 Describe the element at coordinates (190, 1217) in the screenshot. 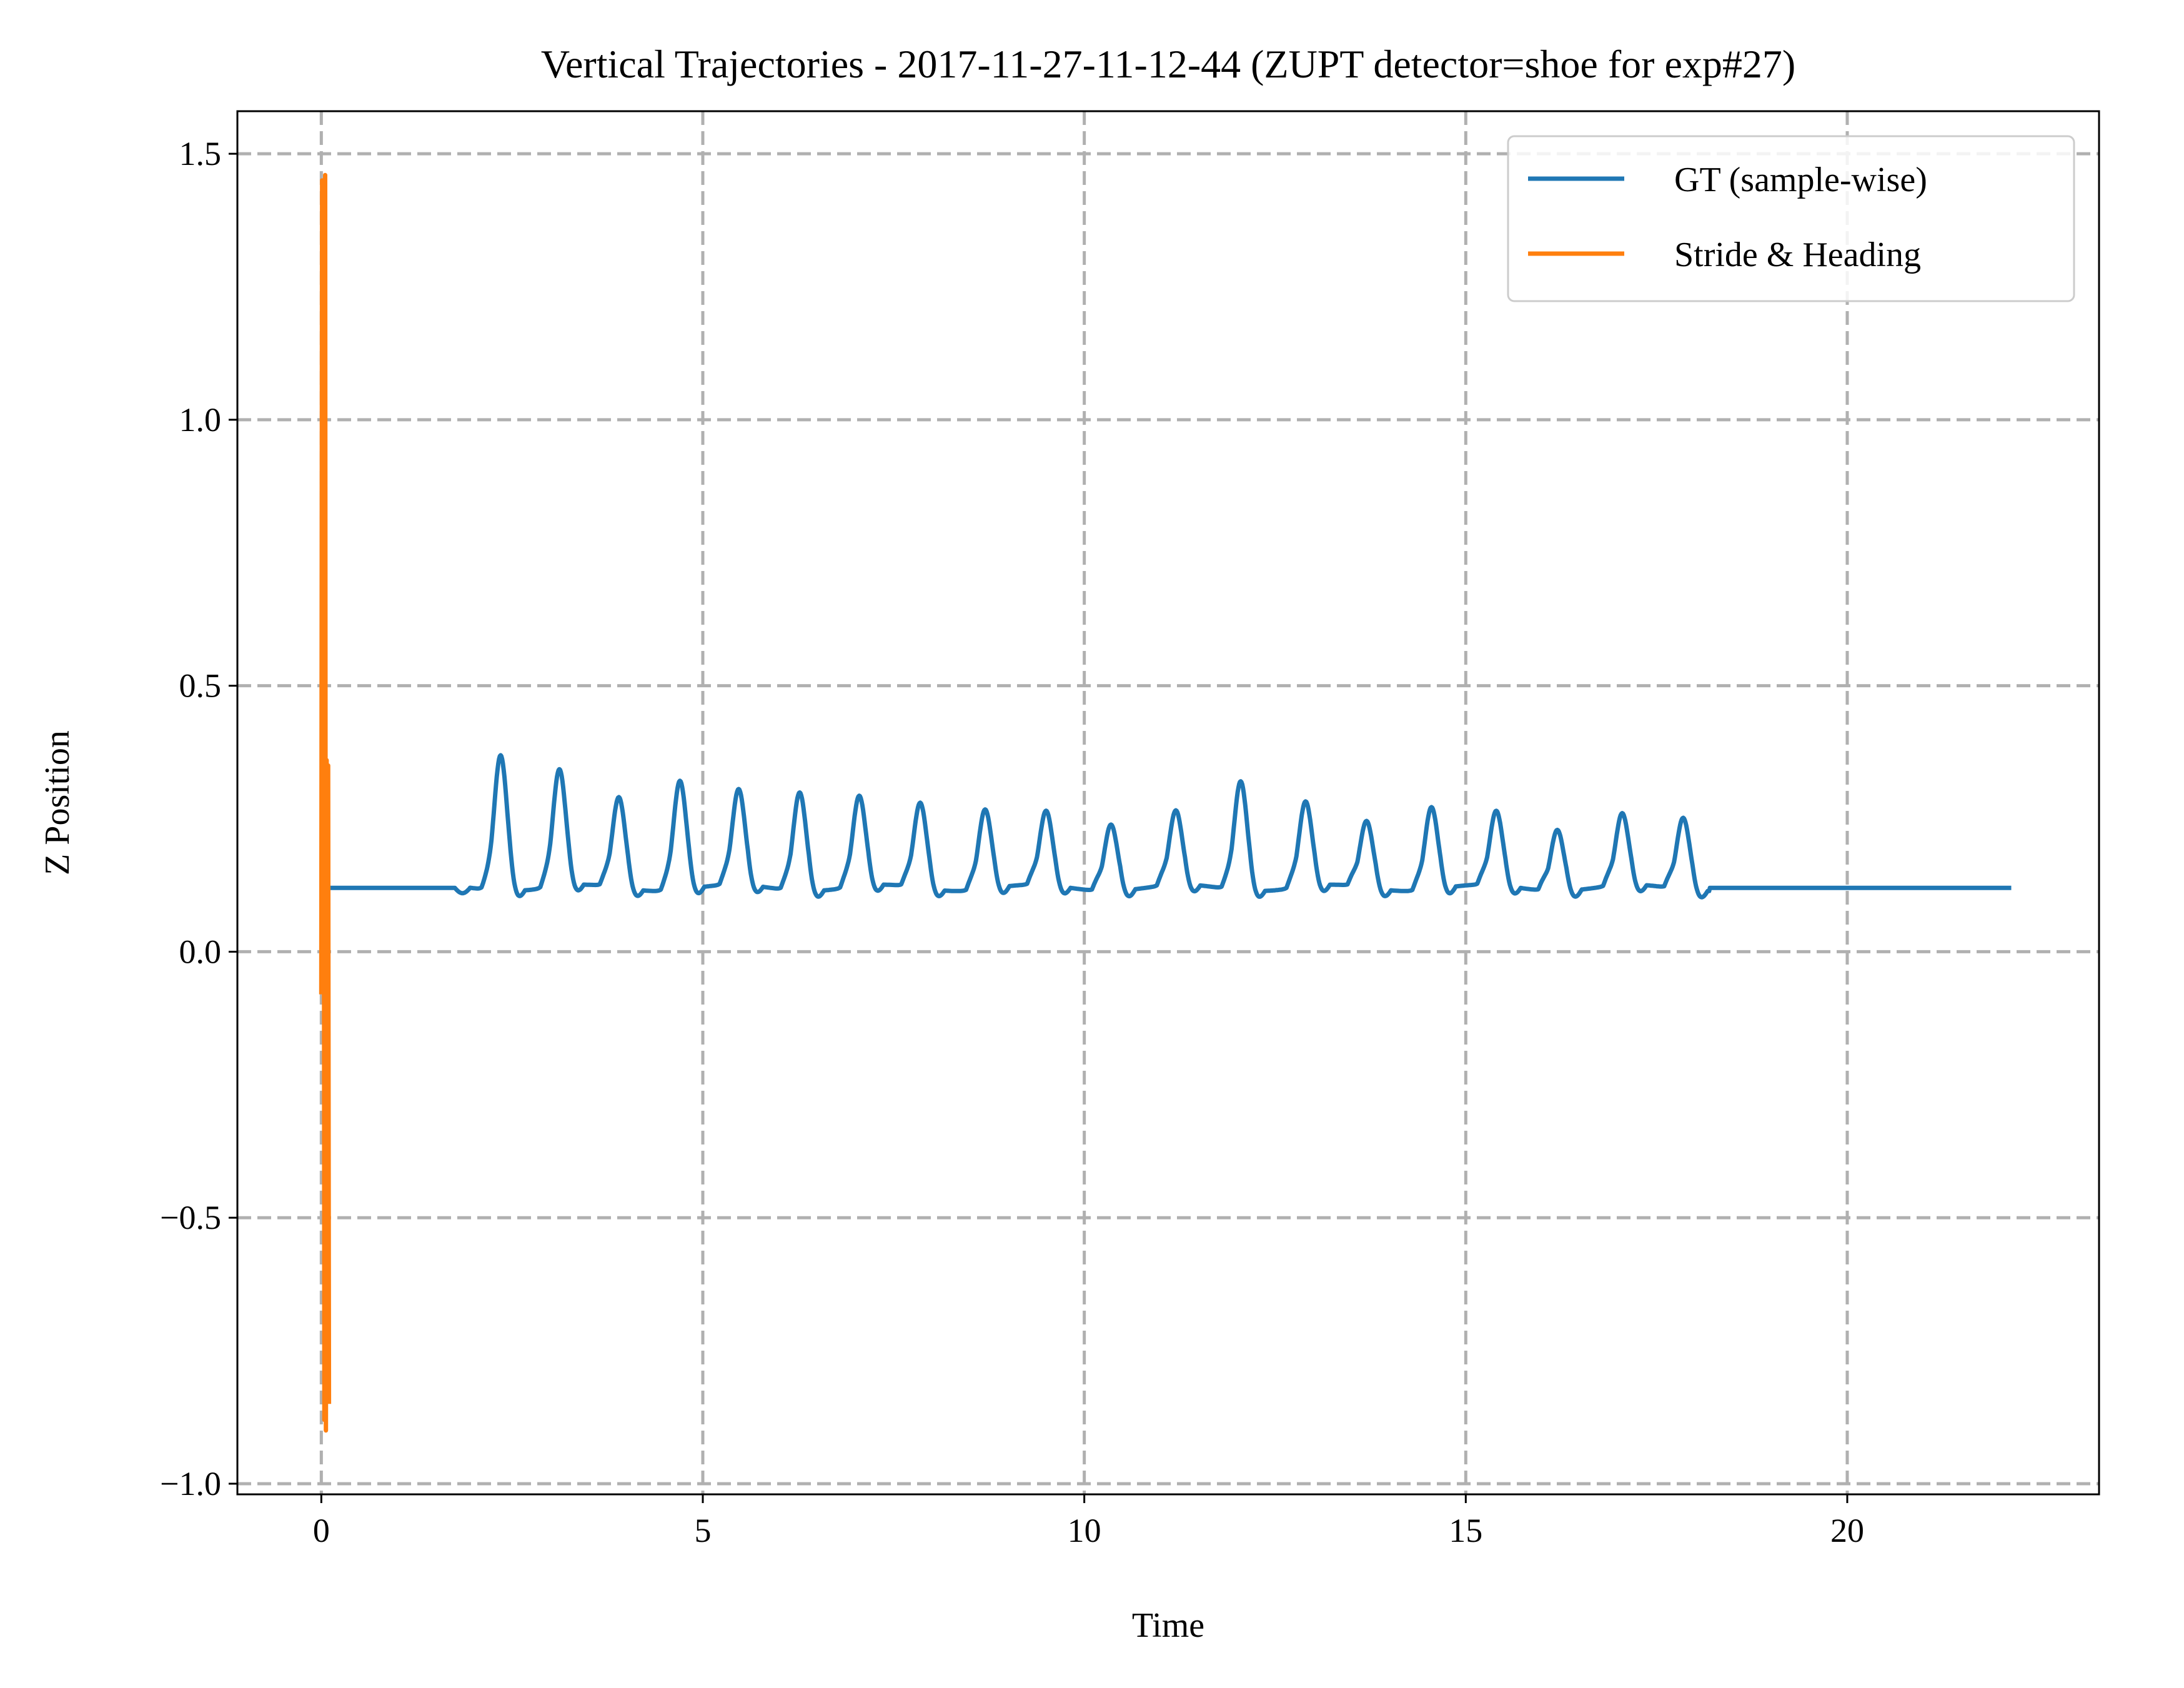

I see `y-tick-label: −0.5` at that location.